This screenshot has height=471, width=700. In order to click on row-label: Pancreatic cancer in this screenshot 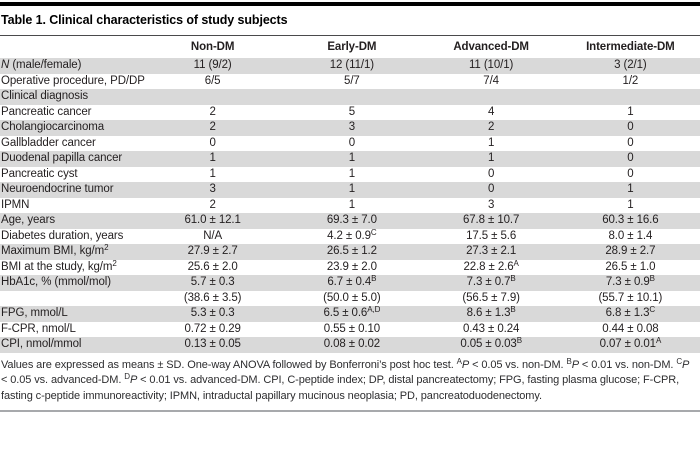, I will do `click(46, 111)`.